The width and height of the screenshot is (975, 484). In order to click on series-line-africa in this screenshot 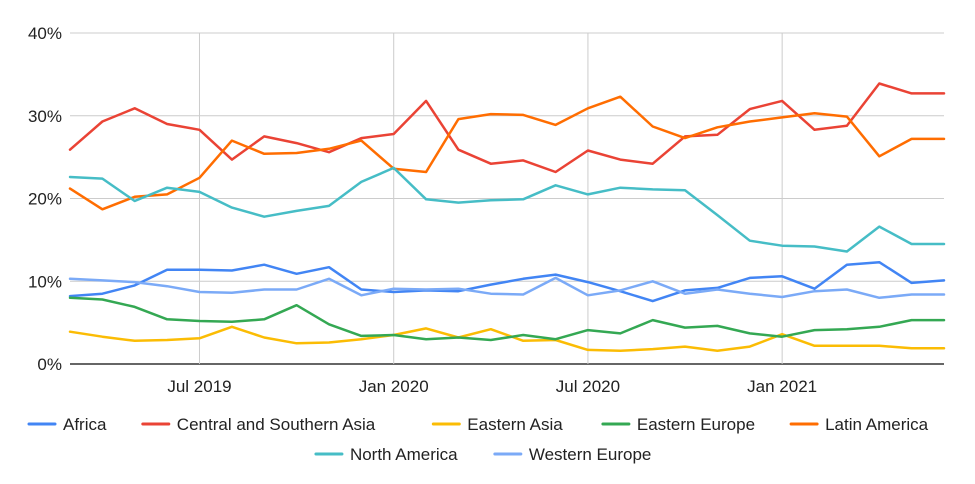, I will do `click(507, 281)`.